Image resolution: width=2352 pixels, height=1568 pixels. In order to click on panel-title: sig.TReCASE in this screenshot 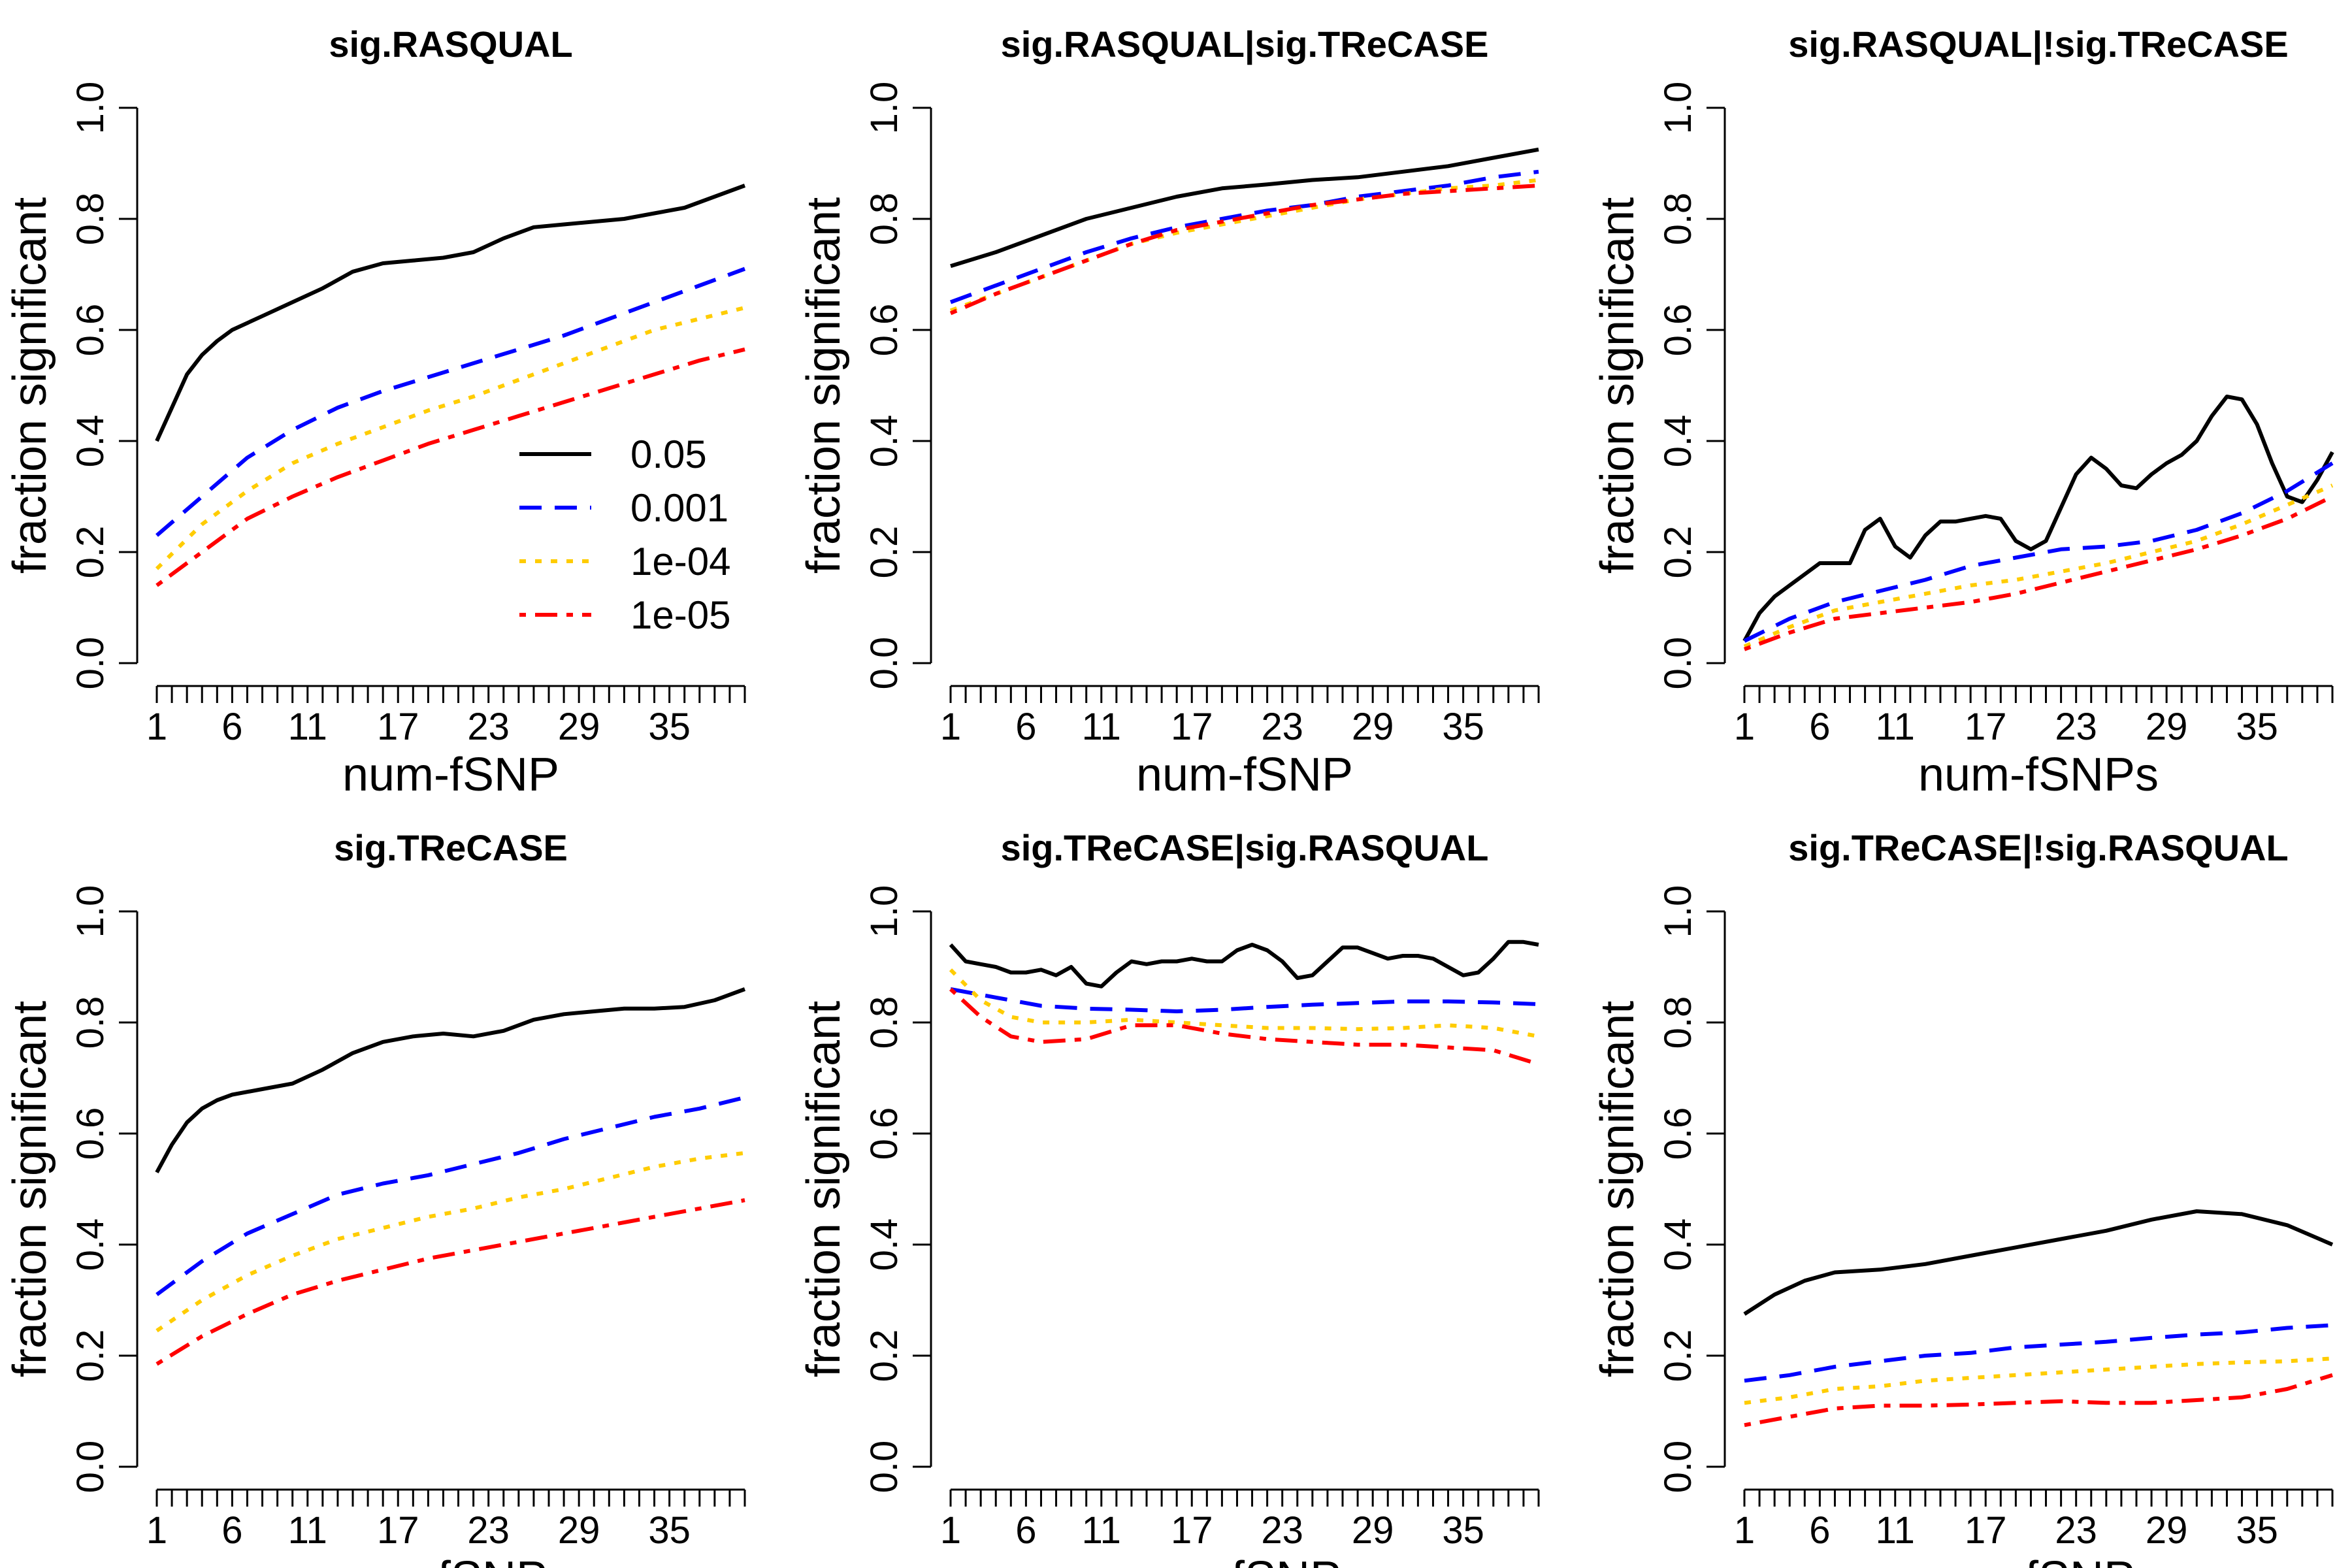, I will do `click(451, 847)`.